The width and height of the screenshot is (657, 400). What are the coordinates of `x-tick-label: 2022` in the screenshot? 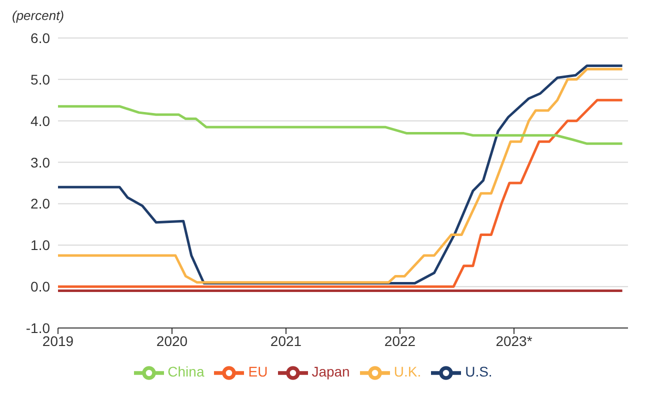 It's located at (400, 340).